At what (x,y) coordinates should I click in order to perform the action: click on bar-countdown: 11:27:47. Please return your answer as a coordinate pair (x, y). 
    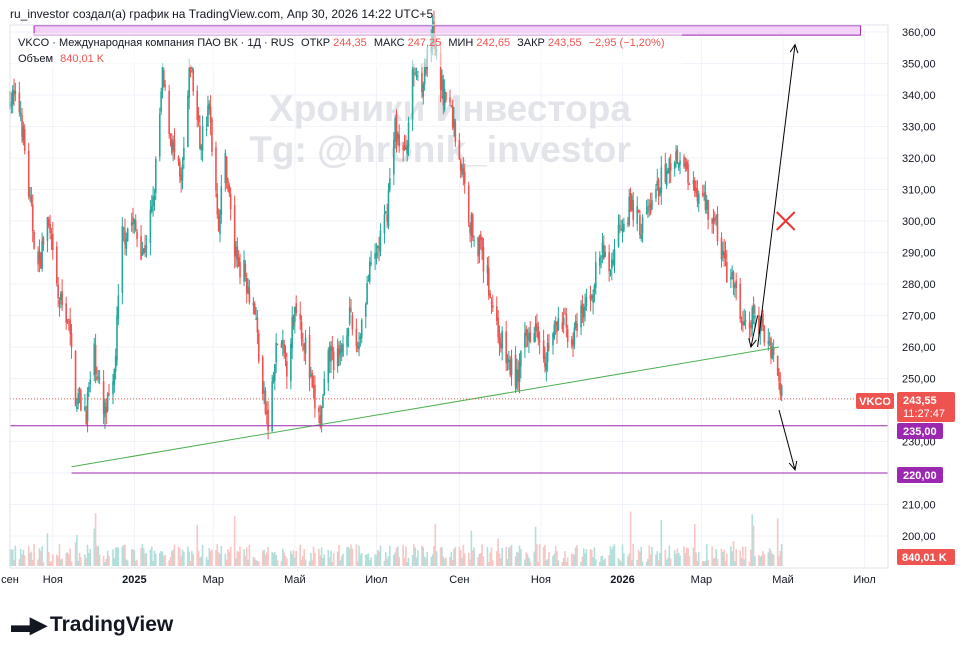
    Looking at the image, I should click on (924, 414).